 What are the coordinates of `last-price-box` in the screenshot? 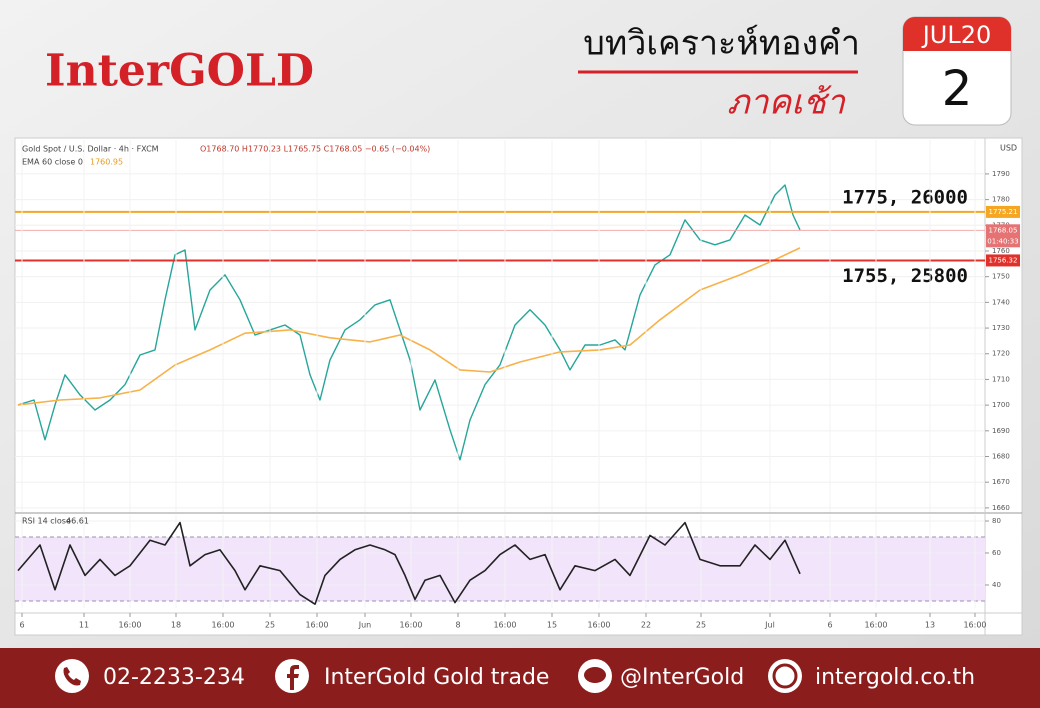 It's located at (1003, 236).